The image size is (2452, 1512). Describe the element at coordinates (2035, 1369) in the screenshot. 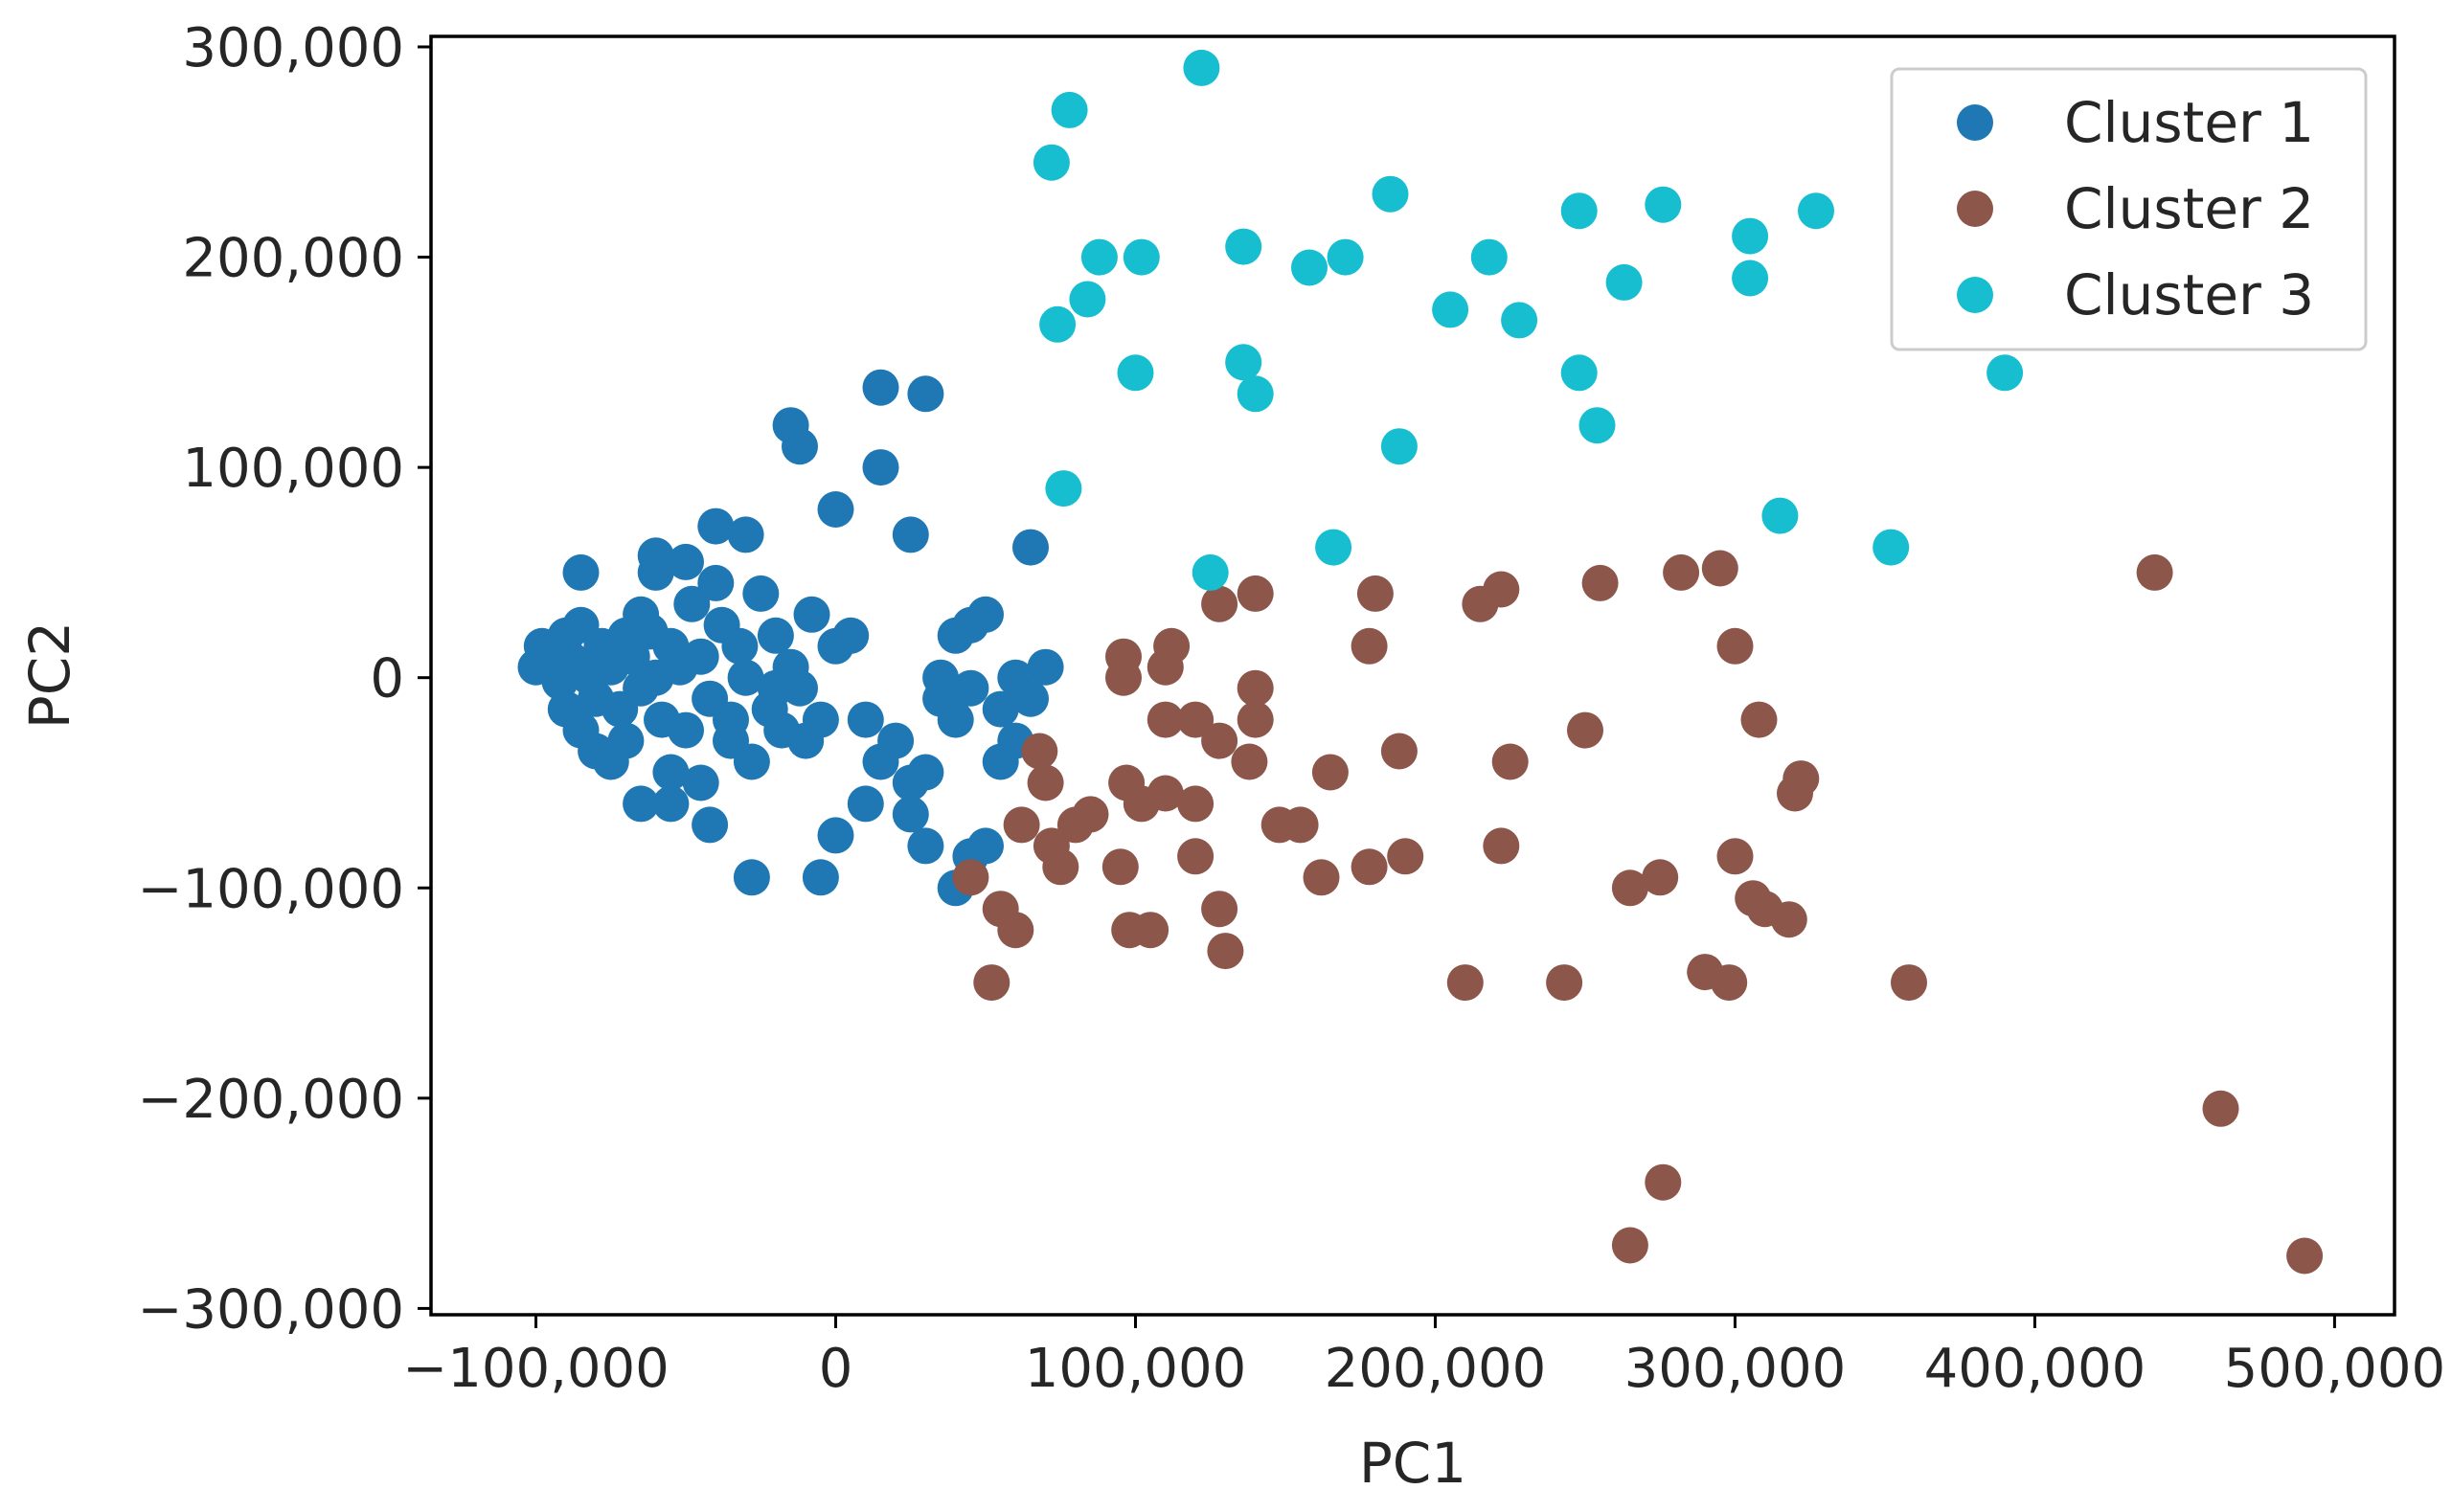

I see `x-tick-label-5: 400,000` at that location.